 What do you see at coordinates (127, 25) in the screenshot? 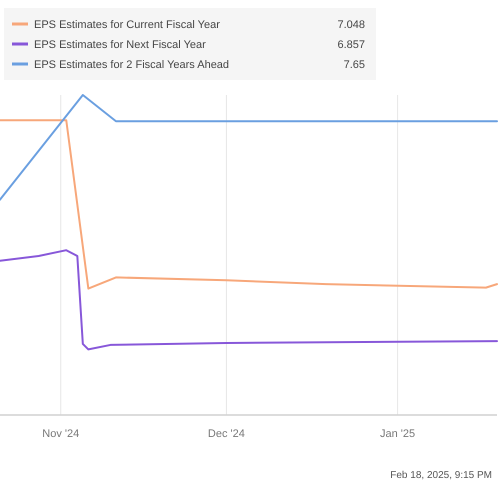
I see `legend-label: EPS Estimates for Current Fiscal Year` at bounding box center [127, 25].